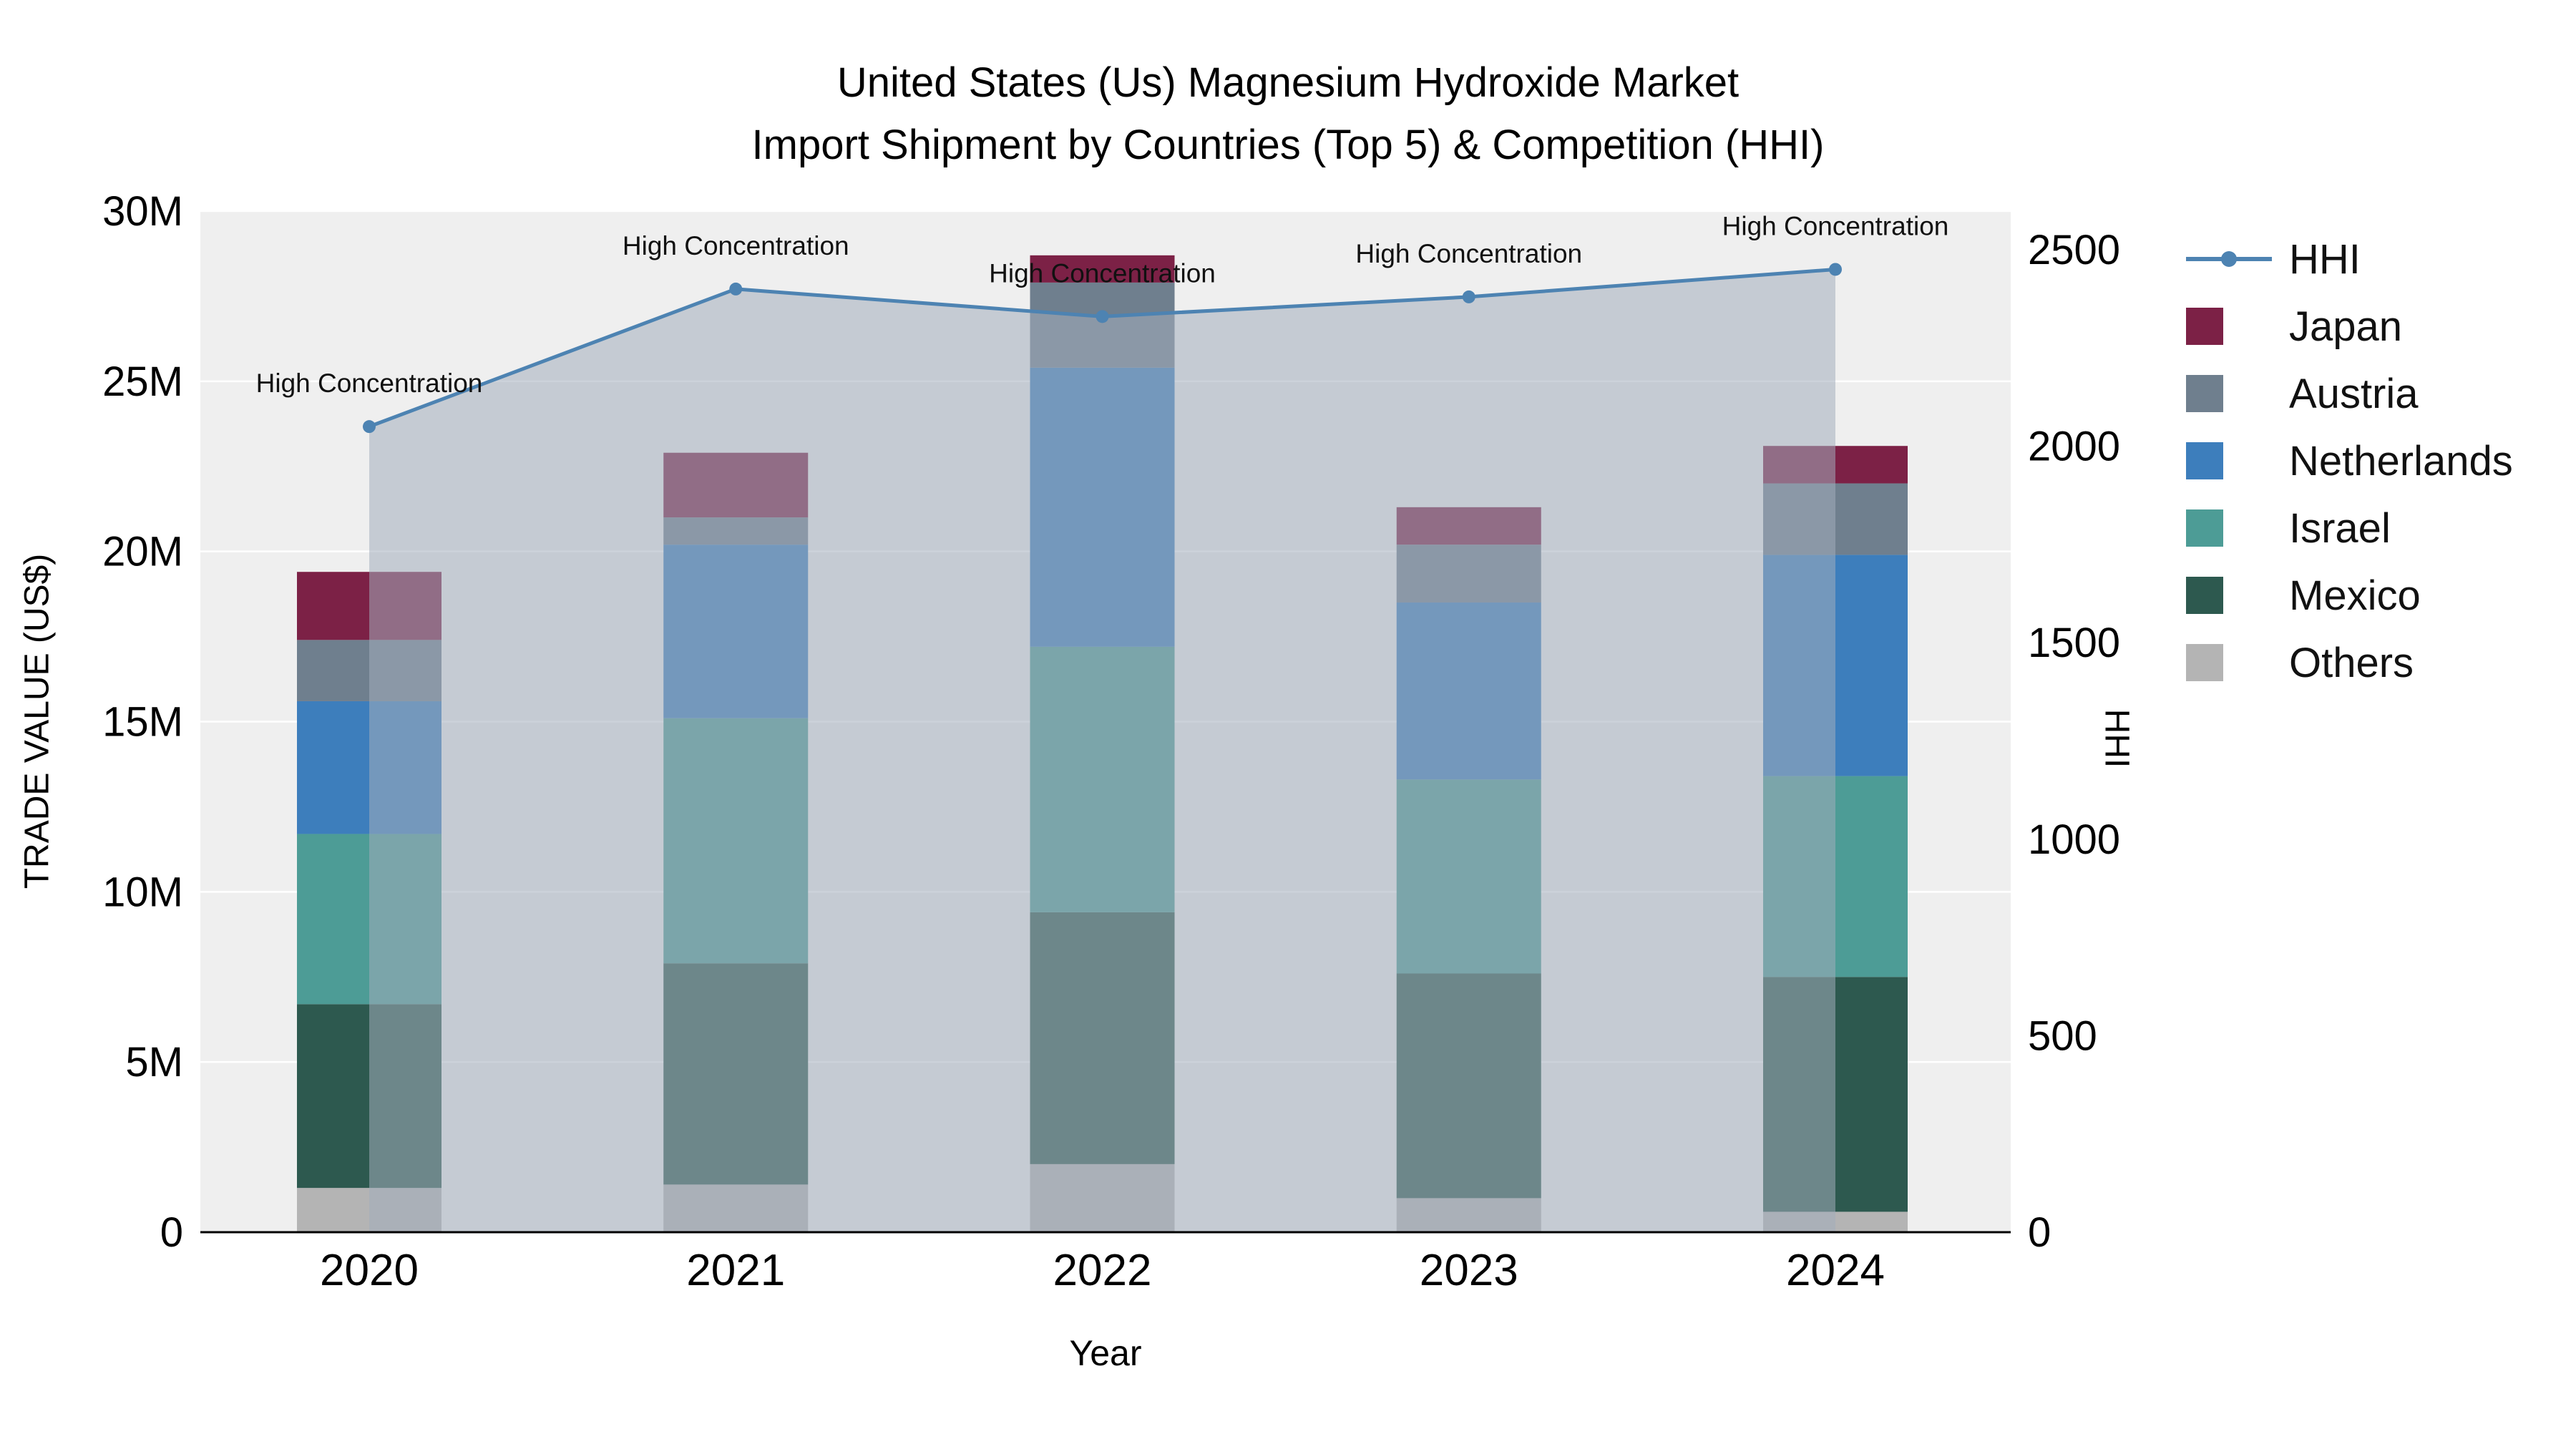  I want to click on y-left-tick-label: 5M, so click(154, 1062).